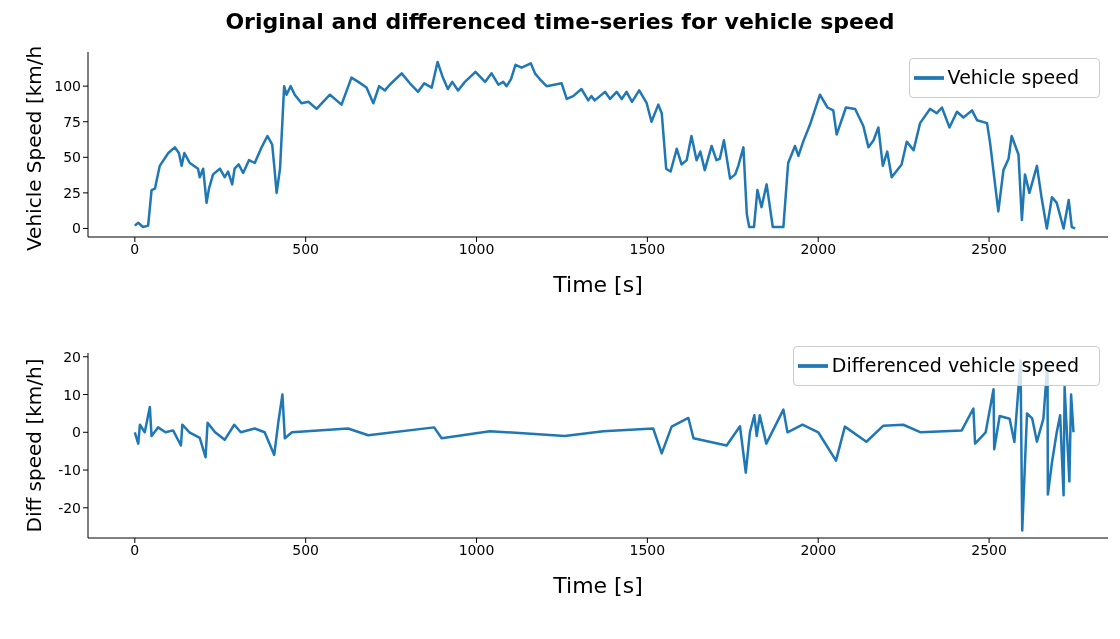 The width and height of the screenshot is (1120, 639). I want to click on legend-label: Vehicle speed, so click(1013, 76).